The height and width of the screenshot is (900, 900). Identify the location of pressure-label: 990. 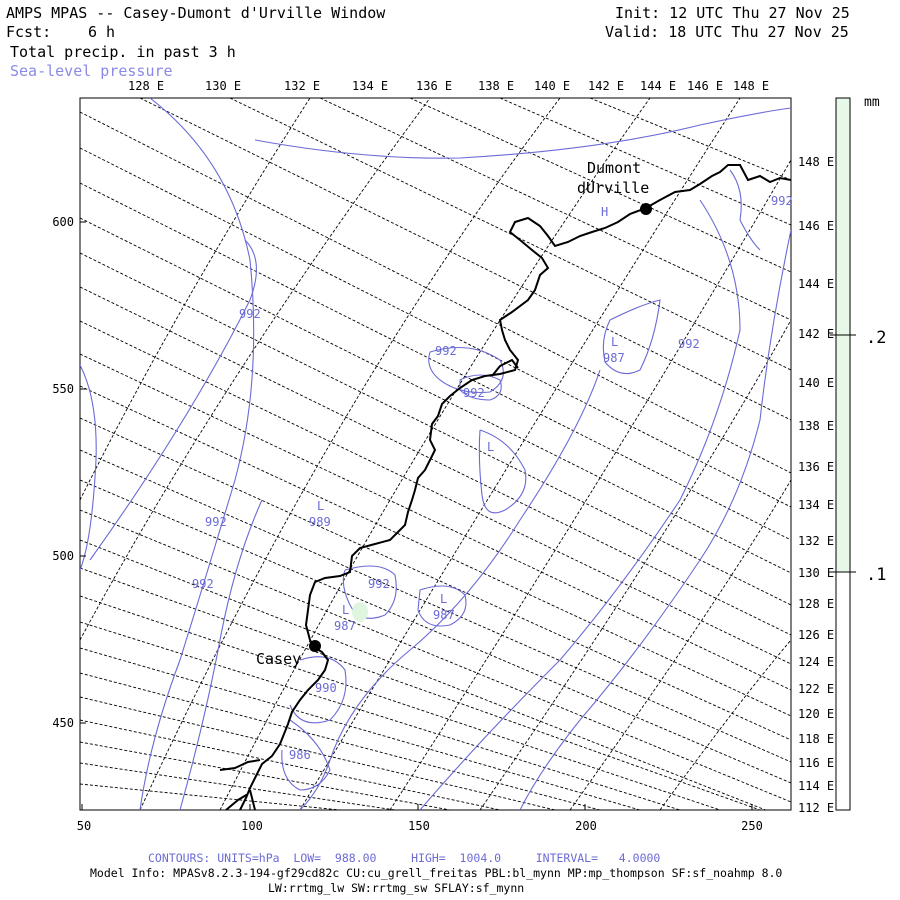
(326, 688).